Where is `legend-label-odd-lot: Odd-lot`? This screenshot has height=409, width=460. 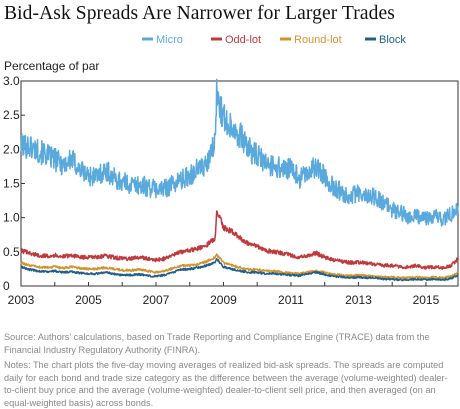
legend-label-odd-lot: Odd-lot is located at coordinates (243, 40).